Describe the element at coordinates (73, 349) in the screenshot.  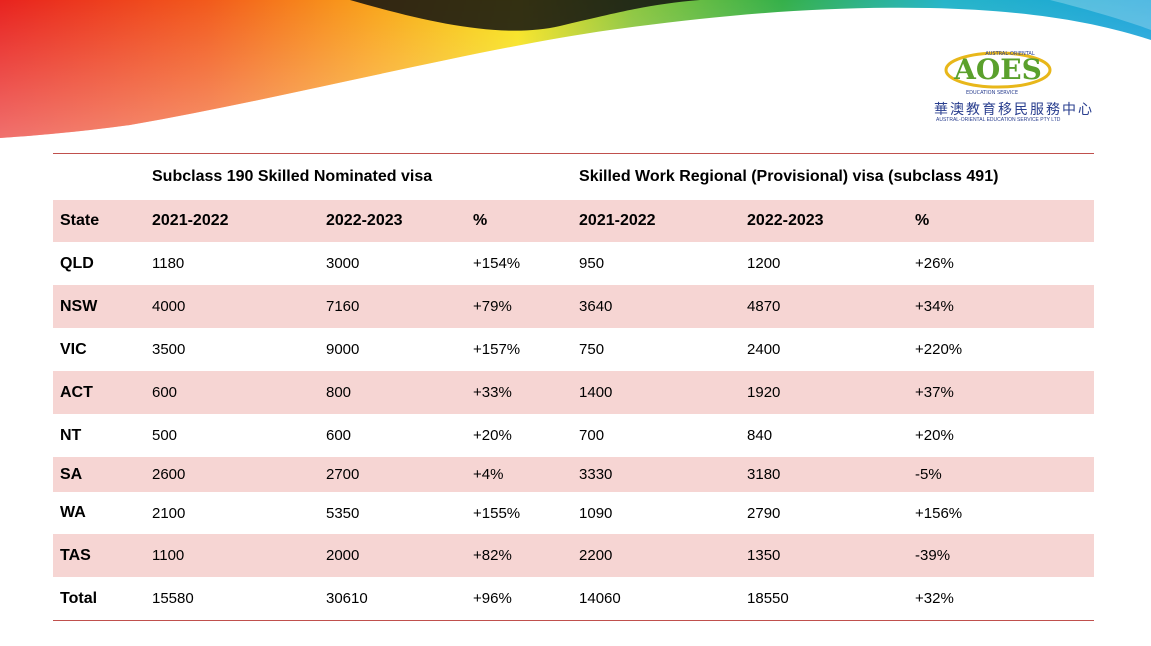
I see `table-cell-state: VIC` at that location.